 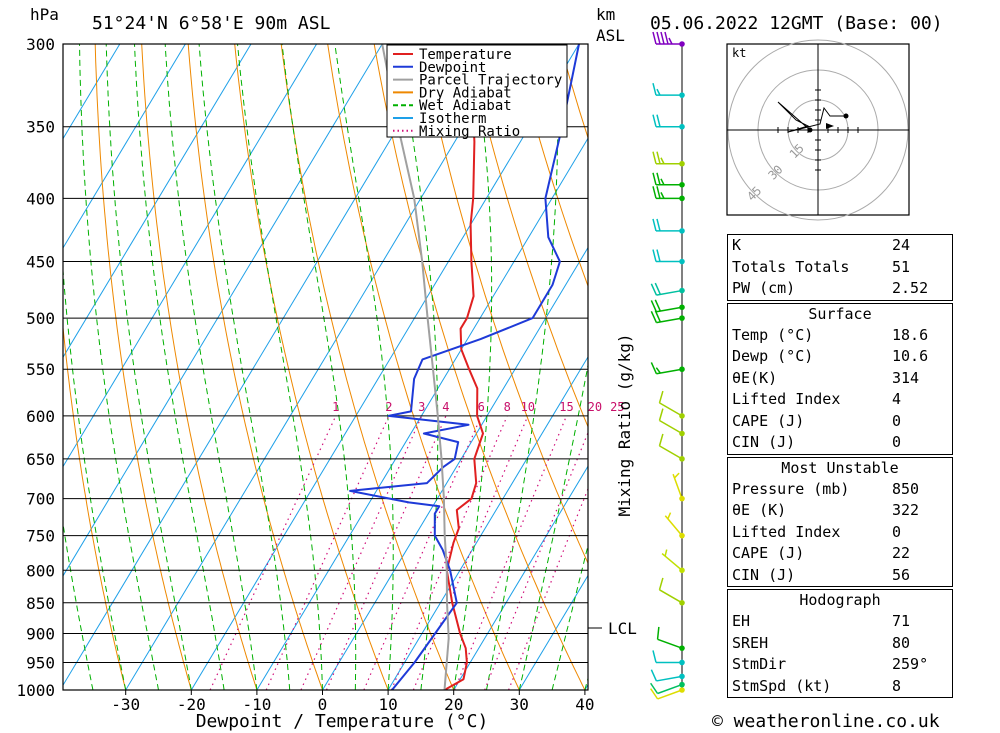 I want to click on row-value: 80, so click(x=901, y=642).